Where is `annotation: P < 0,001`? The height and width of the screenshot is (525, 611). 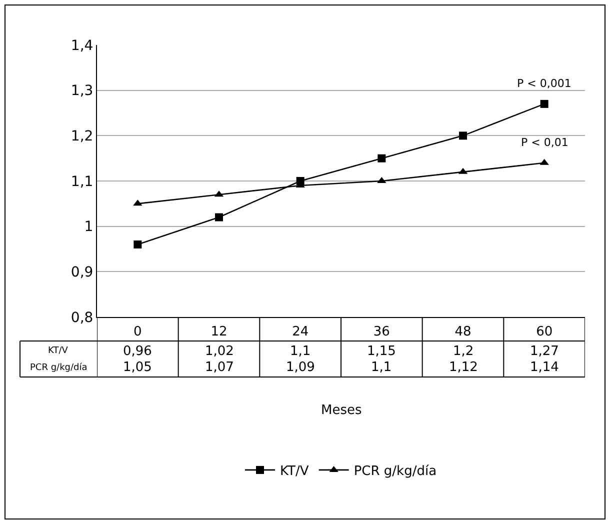
annotation: P < 0,001 is located at coordinates (544, 83).